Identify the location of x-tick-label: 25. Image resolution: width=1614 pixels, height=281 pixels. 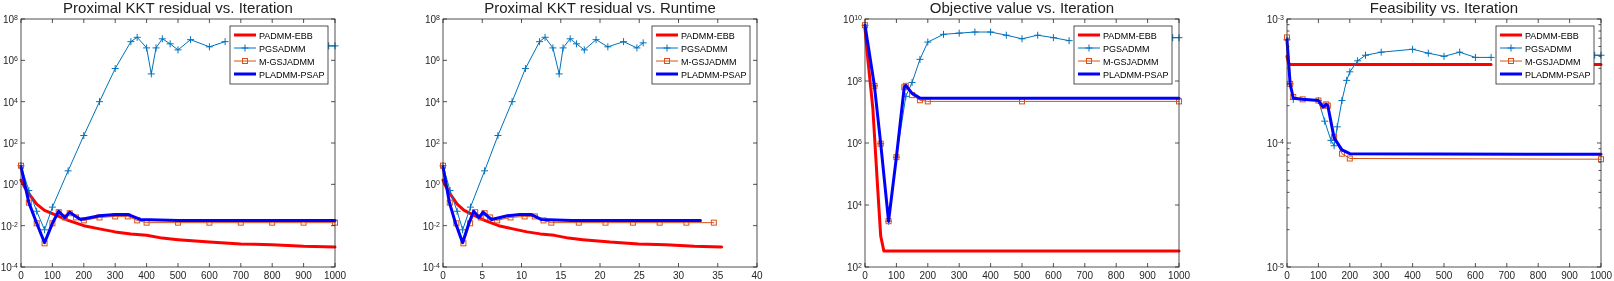
(639, 275).